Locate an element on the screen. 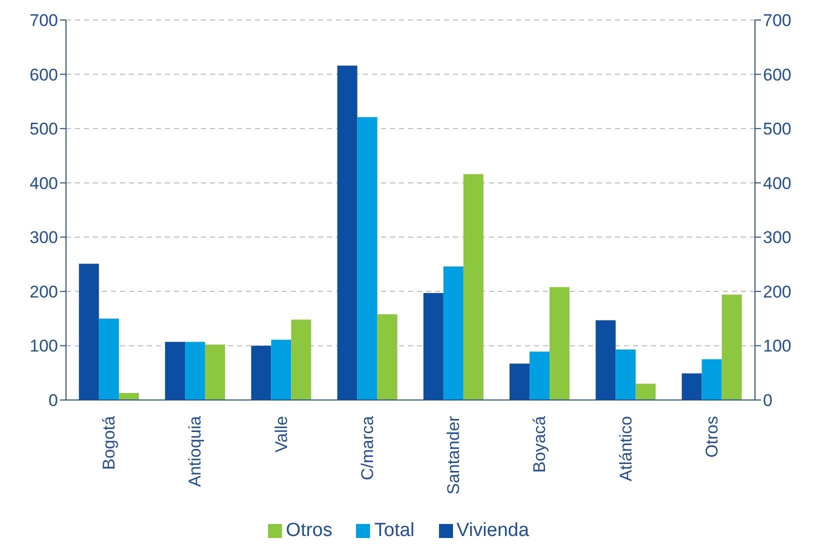 This screenshot has height=550, width=831. y2-tick-label: 100 is located at coordinates (777, 346).